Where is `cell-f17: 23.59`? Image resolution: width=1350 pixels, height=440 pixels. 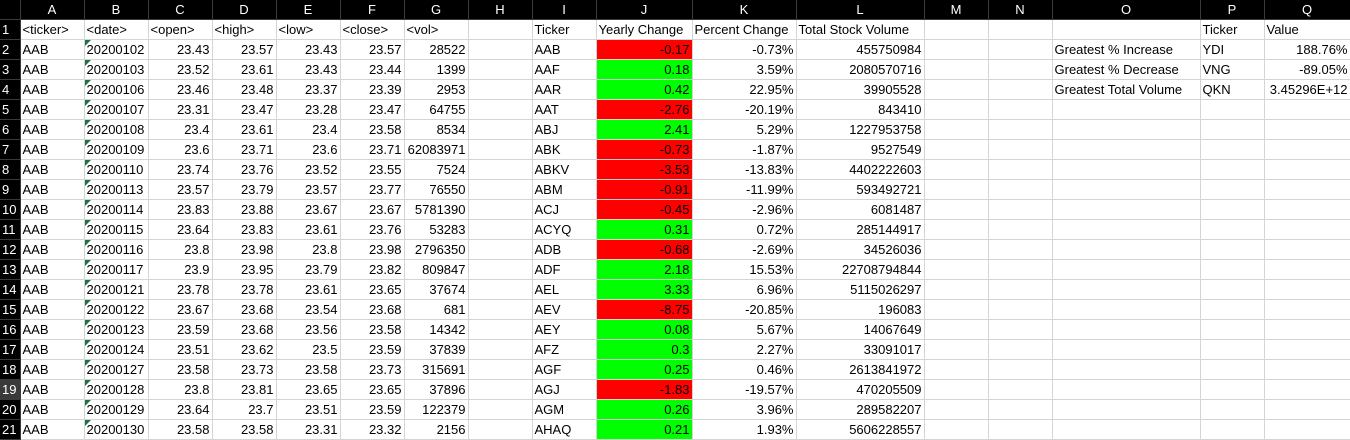 cell-f17: 23.59 is located at coordinates (372, 349).